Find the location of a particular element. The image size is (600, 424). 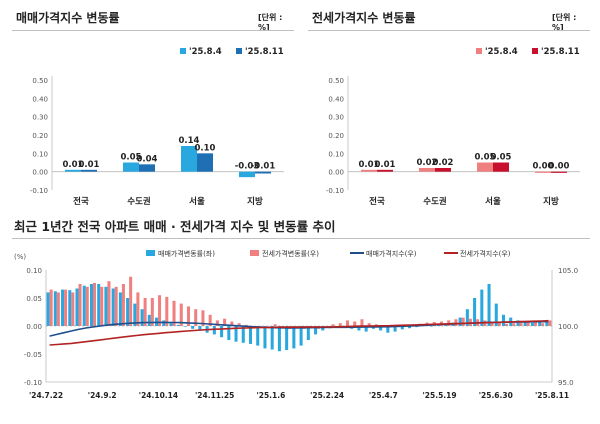

left-tick-label: -0.10 is located at coordinates (33, 383).